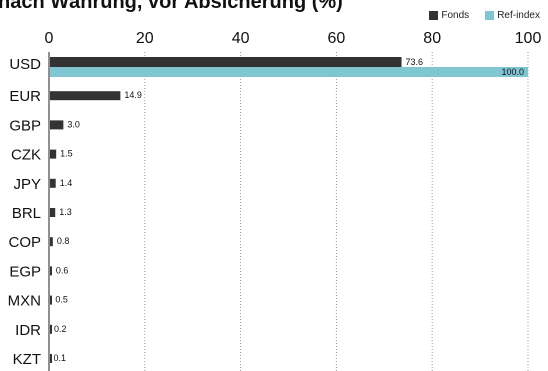 This screenshot has height=371, width=548. I want to click on data-label-fonds-usd: 73.6, so click(415, 62).